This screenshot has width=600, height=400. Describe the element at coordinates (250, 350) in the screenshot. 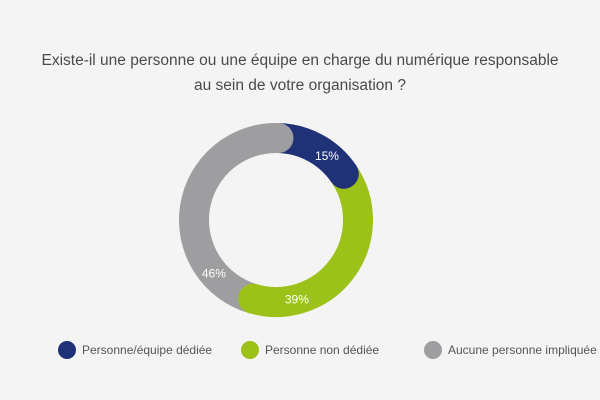

I see `legend-swatch-non-dedicated` at that location.